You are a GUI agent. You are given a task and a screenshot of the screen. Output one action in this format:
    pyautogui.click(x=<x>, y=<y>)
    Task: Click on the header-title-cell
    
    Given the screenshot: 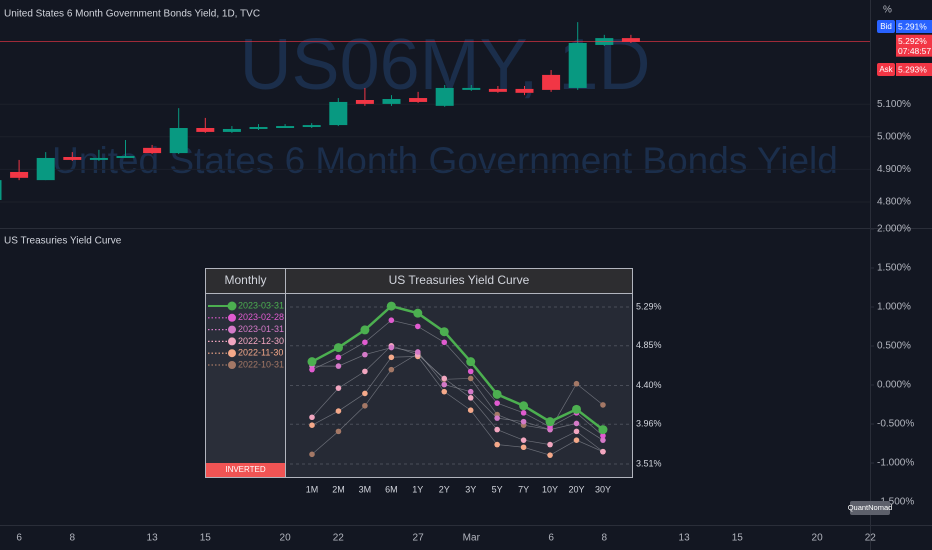 What is the action you would take?
    pyautogui.click(x=459, y=281)
    